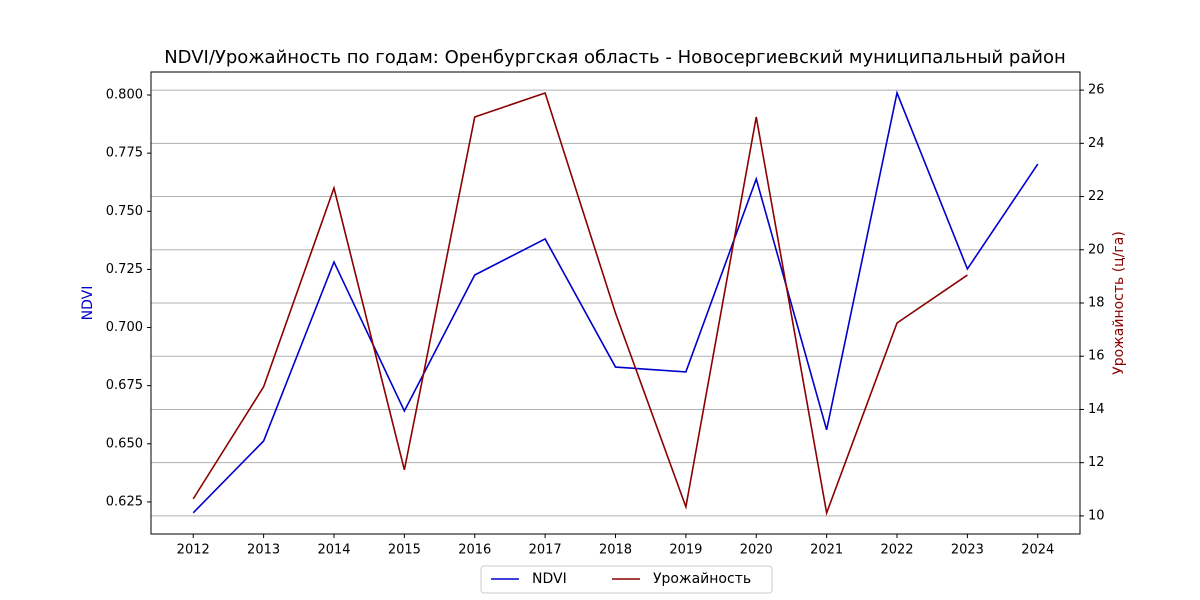 The height and width of the screenshot is (600, 1200). Describe the element at coordinates (474, 550) in the screenshot. I see `x-tick-label: 2016` at that location.